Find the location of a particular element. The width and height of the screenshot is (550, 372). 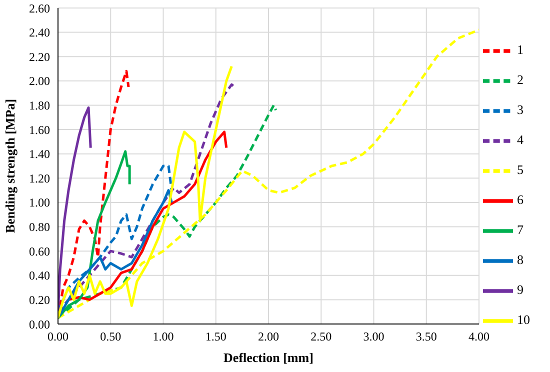

y-tick-label: 0.00 is located at coordinates (39, 324).